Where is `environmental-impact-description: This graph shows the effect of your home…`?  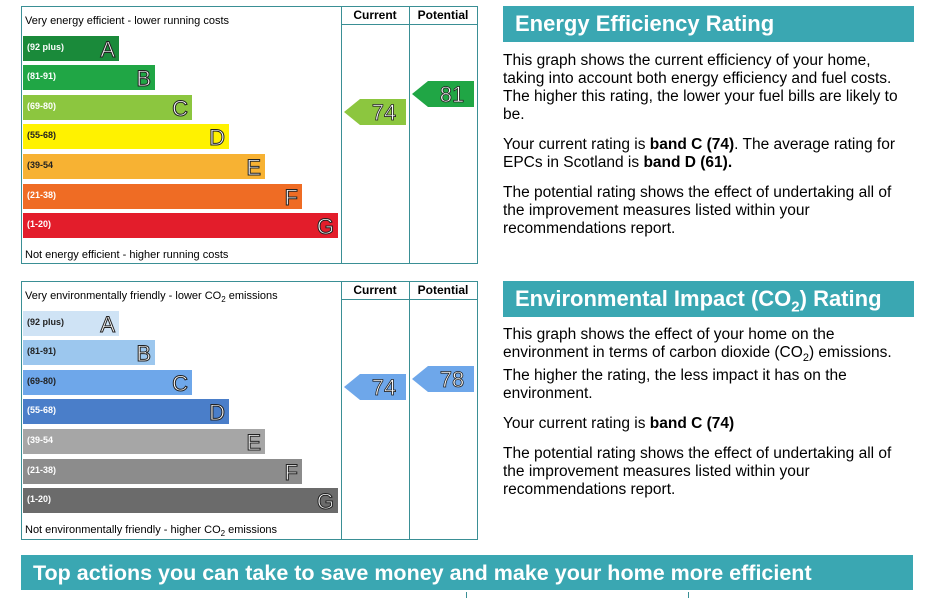 environmental-impact-description: This graph shows the effect of your home… is located at coordinates (709, 418).